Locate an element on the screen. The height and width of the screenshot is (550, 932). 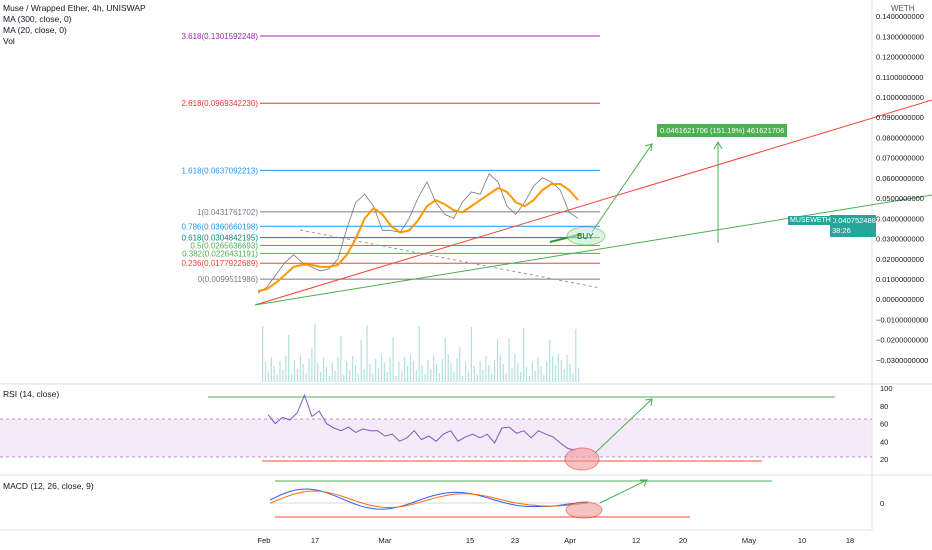
rsi-arrow is located at coordinates (624, 425).